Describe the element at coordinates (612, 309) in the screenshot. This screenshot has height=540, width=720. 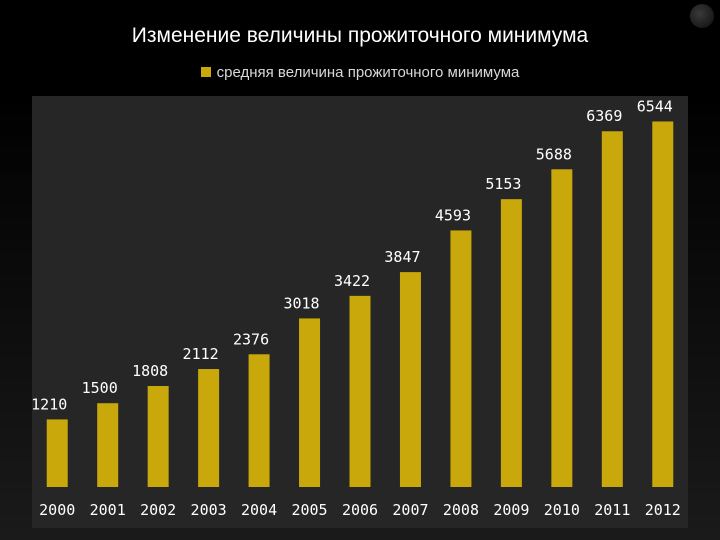
I see `bar-2011` at that location.